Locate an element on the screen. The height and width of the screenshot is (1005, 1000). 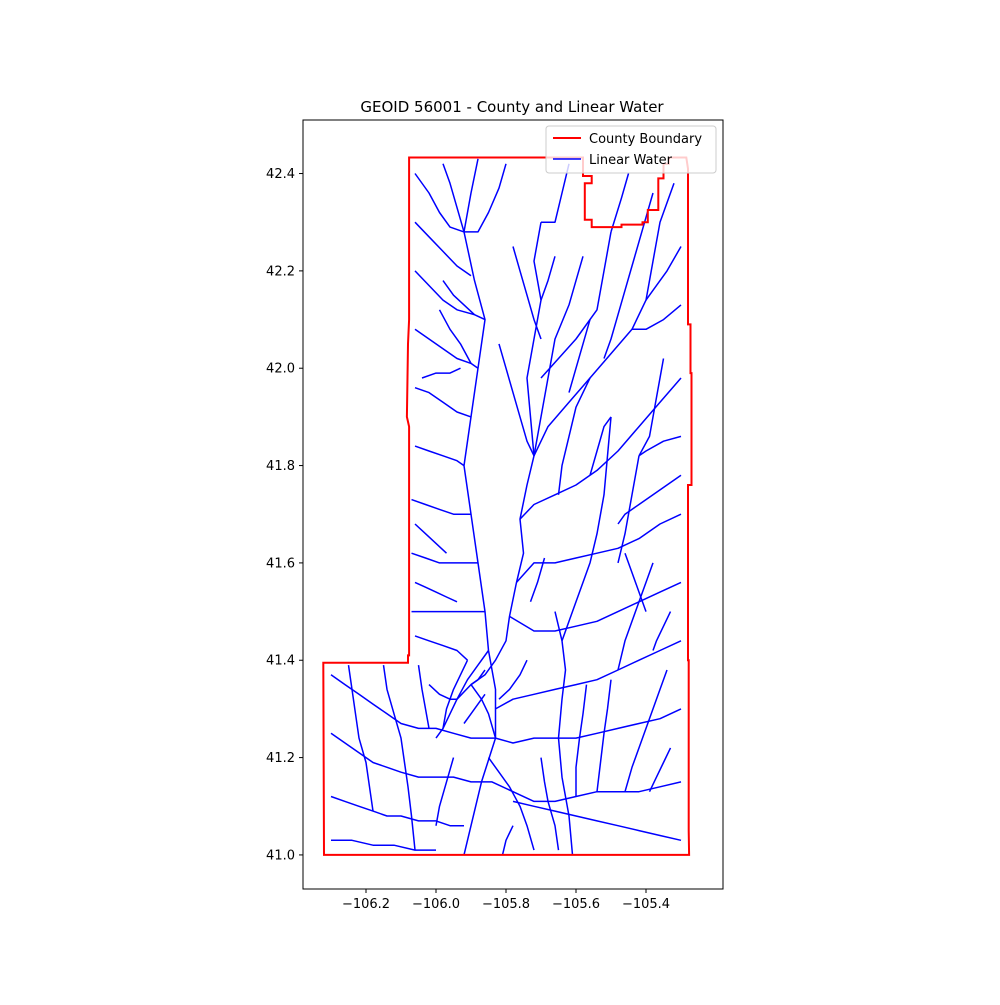
y-tick-label: 42.0 is located at coordinates (280, 369).